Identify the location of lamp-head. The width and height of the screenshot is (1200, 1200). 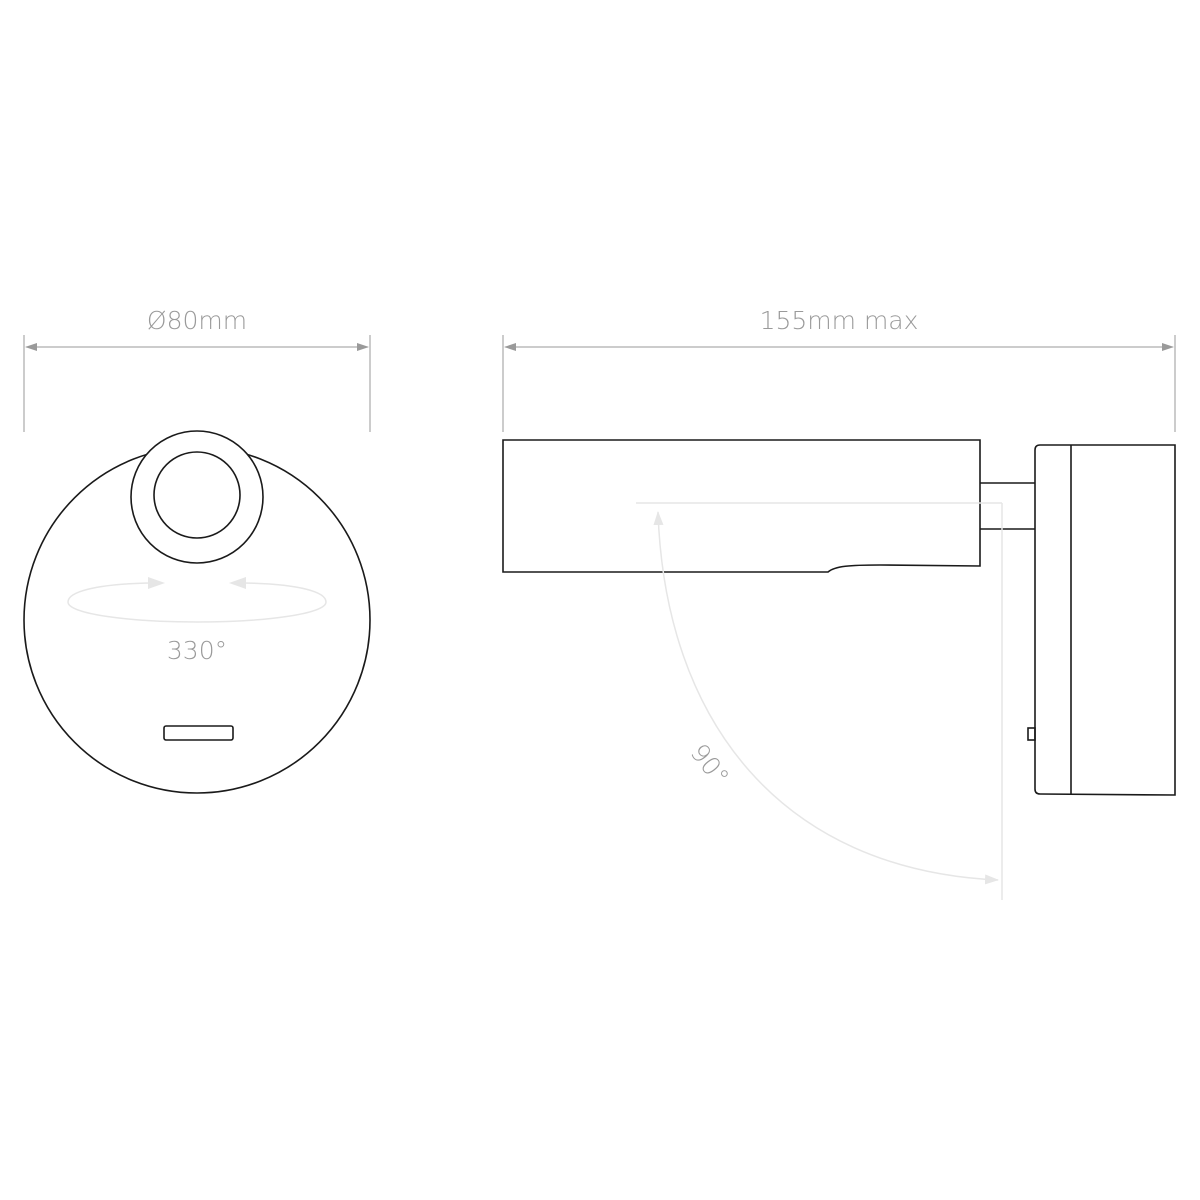
(741, 506).